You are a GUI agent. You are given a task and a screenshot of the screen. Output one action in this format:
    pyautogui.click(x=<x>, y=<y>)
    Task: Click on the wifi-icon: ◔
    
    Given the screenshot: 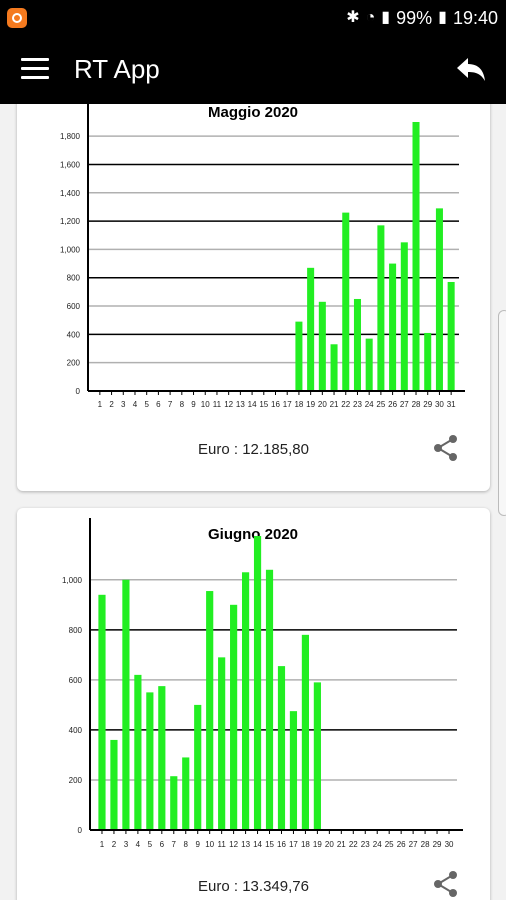 What is the action you would take?
    pyautogui.click(x=370, y=17)
    